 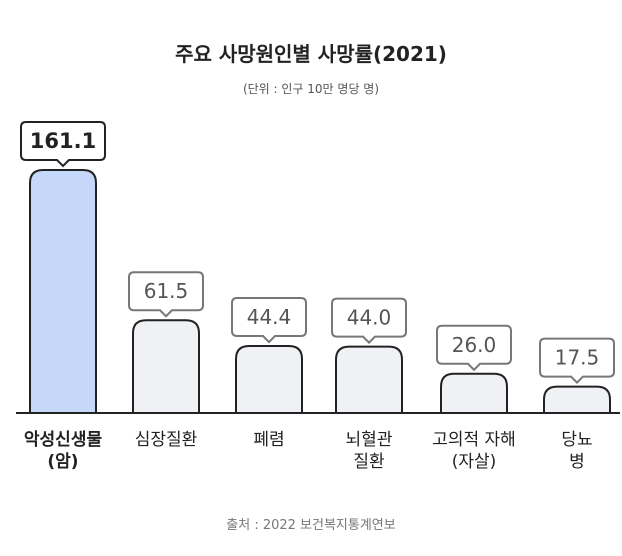 I want to click on value-label-0: 161.1, so click(x=63, y=141).